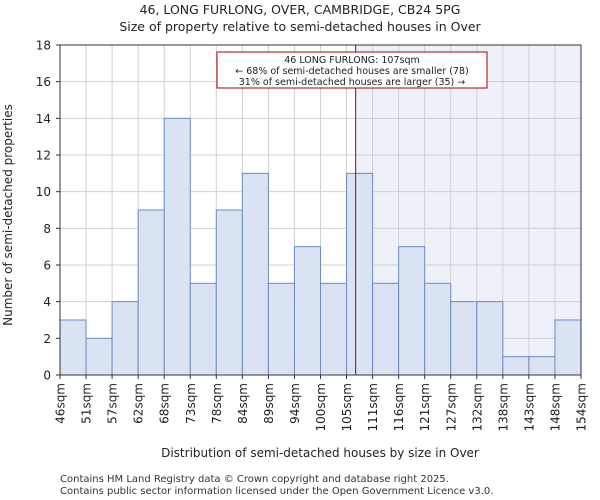 The height and width of the screenshot is (500, 600). What do you see at coordinates (113, 403) in the screenshot?
I see `x-tick-label: 57sqm` at bounding box center [113, 403].